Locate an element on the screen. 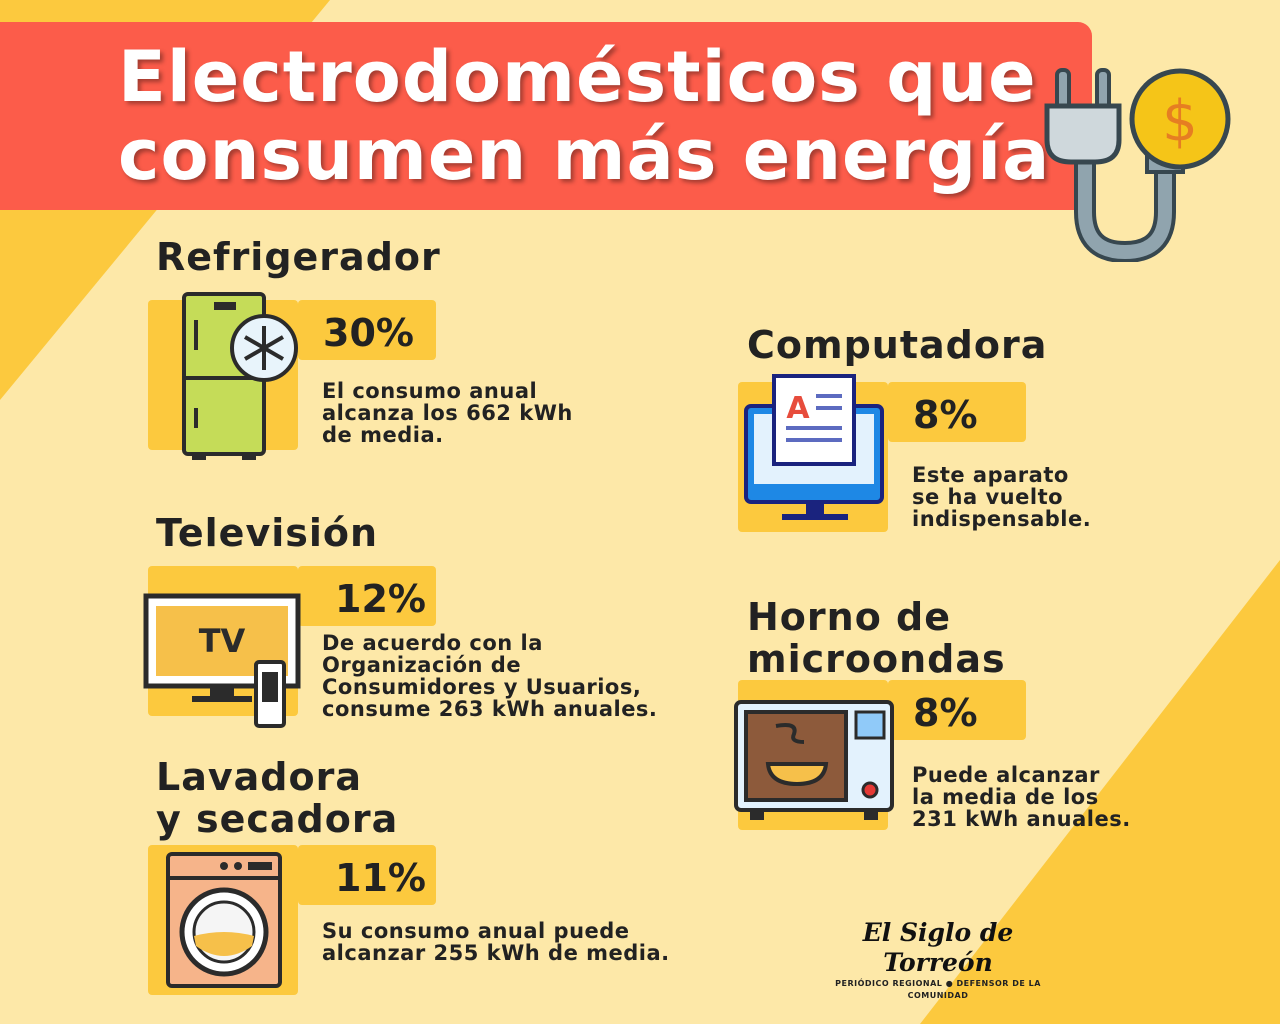 Image resolution: width=1280 pixels, height=1024 pixels. washer-percent-bg is located at coordinates (367, 875).